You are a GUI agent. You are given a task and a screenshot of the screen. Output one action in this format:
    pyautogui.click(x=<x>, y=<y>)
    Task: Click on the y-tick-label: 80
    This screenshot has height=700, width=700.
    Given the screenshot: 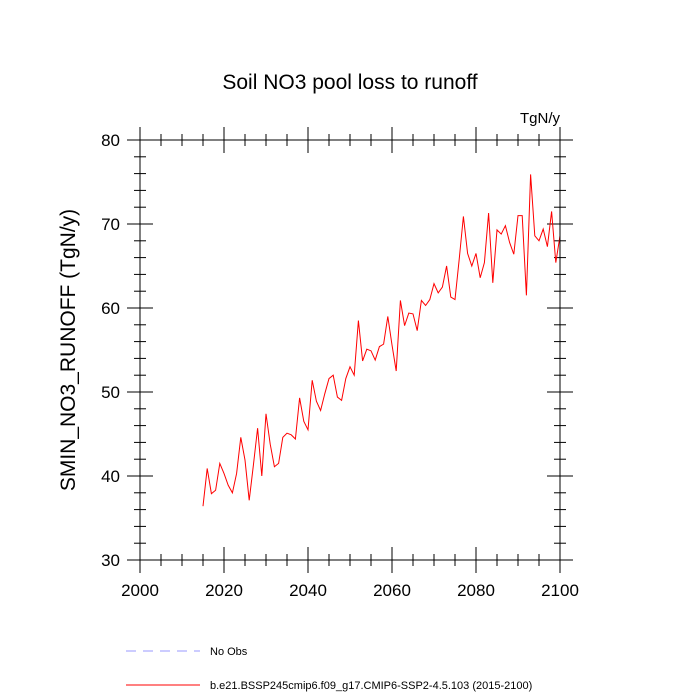 What is the action you would take?
    pyautogui.click(x=110, y=140)
    